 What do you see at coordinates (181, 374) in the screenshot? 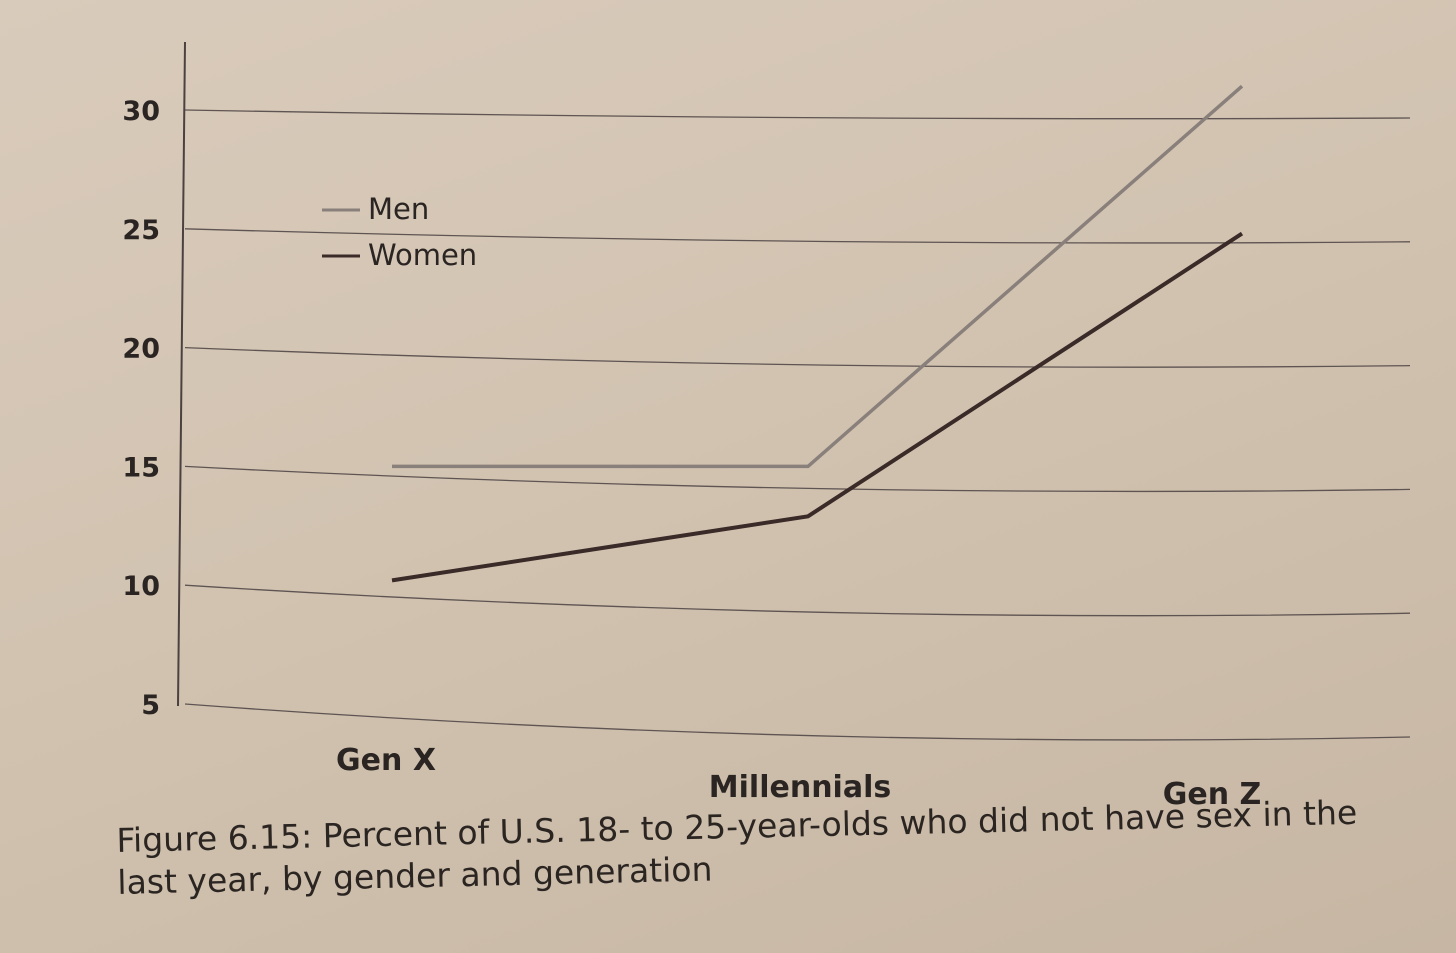
I see `y-axis-line` at bounding box center [181, 374].